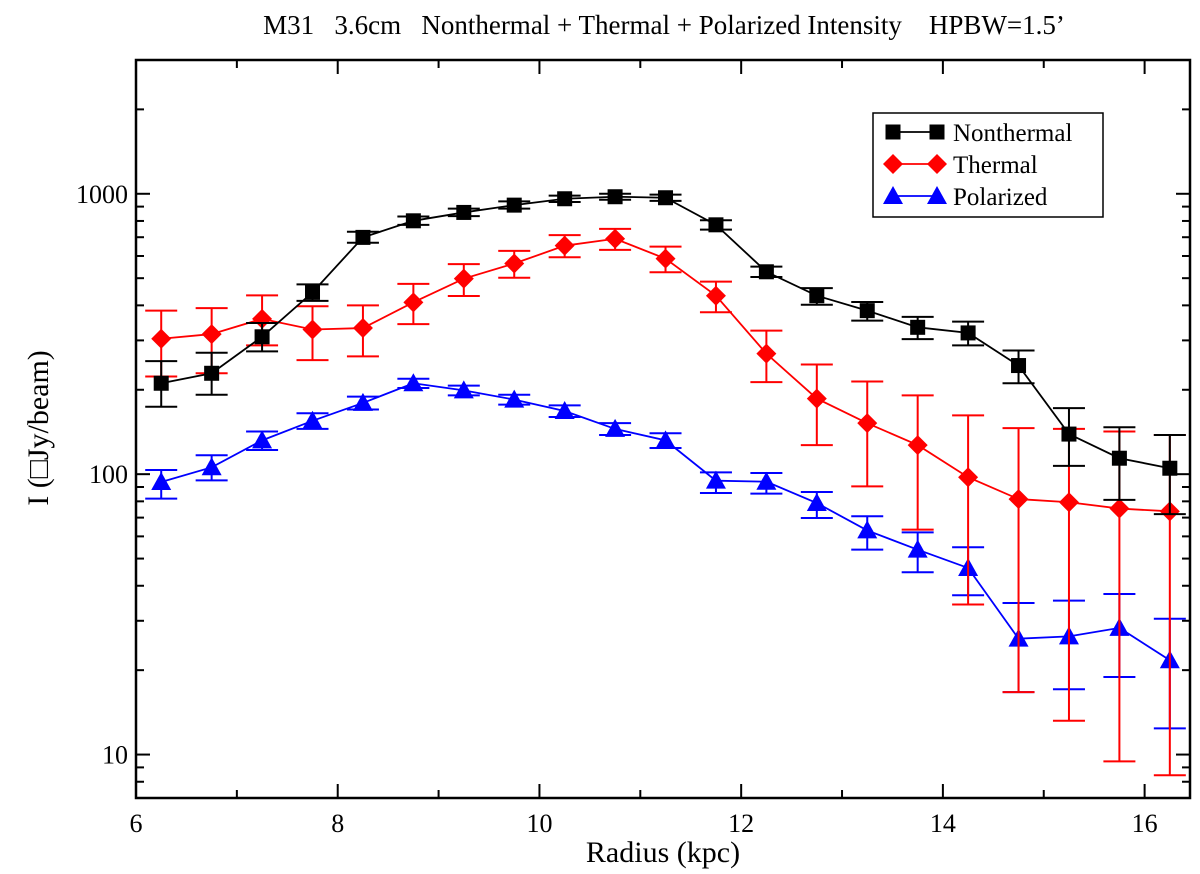  What do you see at coordinates (741, 823) in the screenshot?
I see `x-tick-label: 12` at bounding box center [741, 823].